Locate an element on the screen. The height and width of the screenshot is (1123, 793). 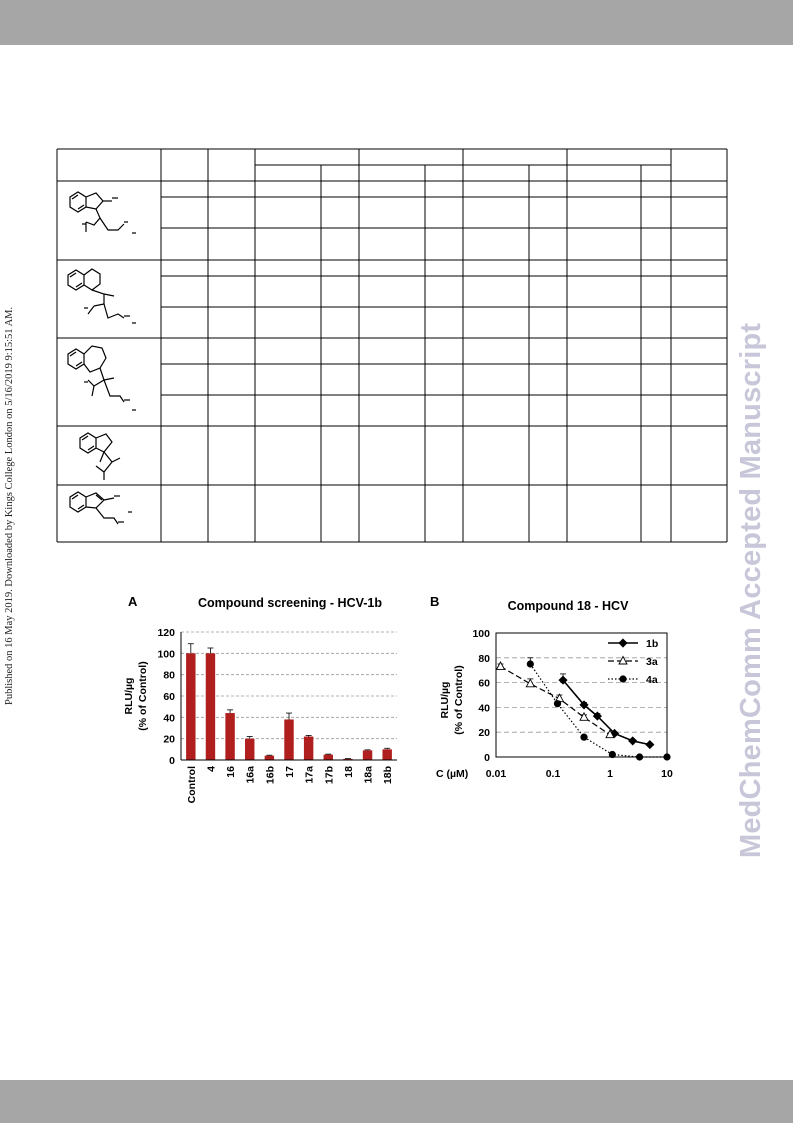
figure-b-ytick-label: 0 is located at coordinates (487, 758).